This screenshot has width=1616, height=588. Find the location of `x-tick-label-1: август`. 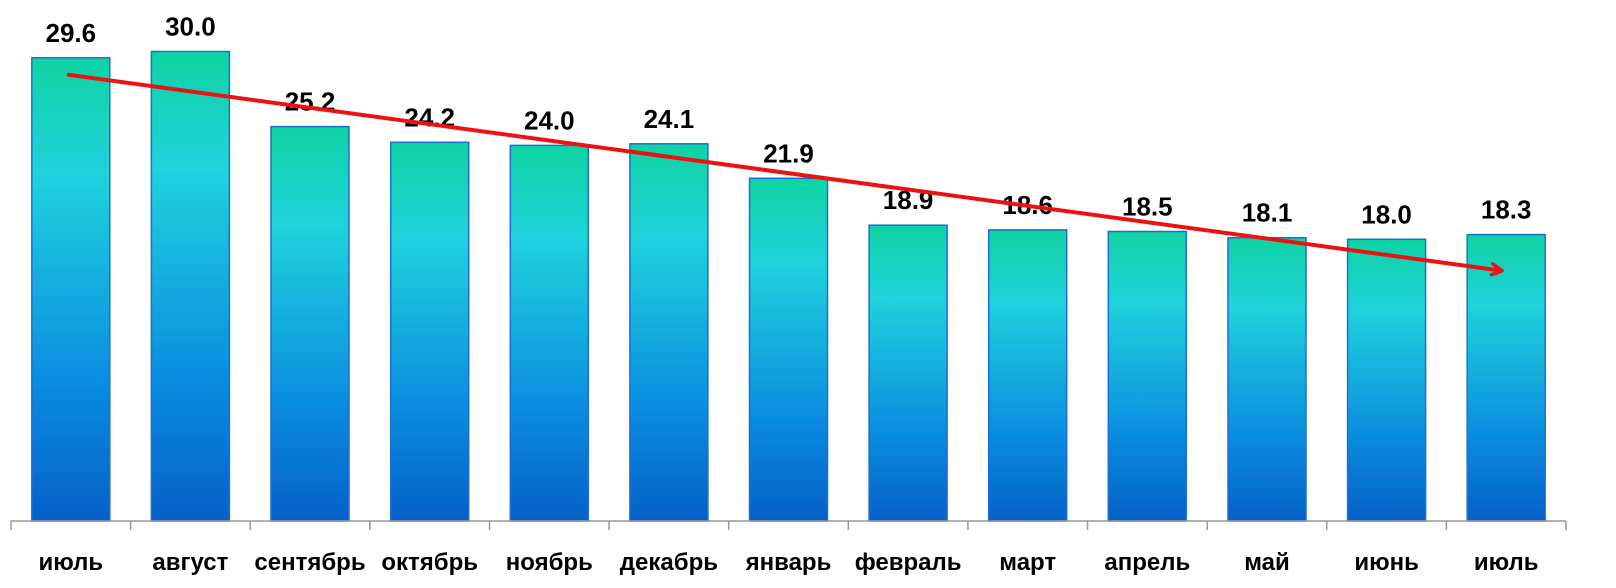

x-tick-label-1: август is located at coordinates (190, 562).